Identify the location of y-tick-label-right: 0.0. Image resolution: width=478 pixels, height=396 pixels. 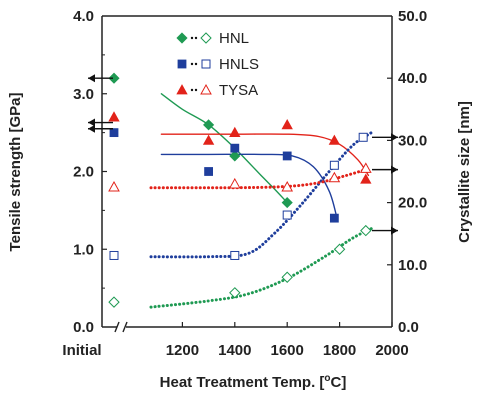
(408, 327).